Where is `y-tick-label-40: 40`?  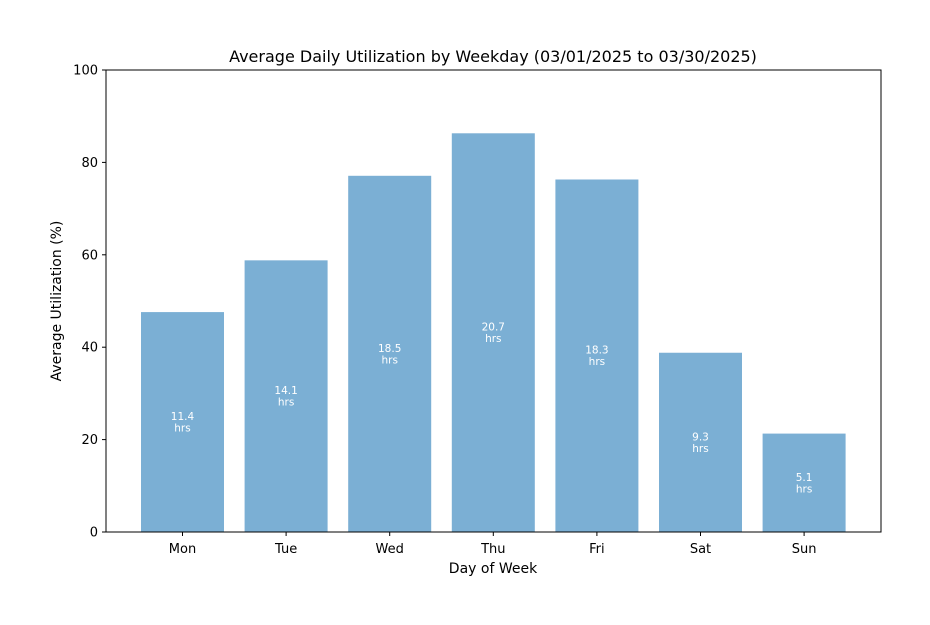
y-tick-label-40: 40 is located at coordinates (89, 348).